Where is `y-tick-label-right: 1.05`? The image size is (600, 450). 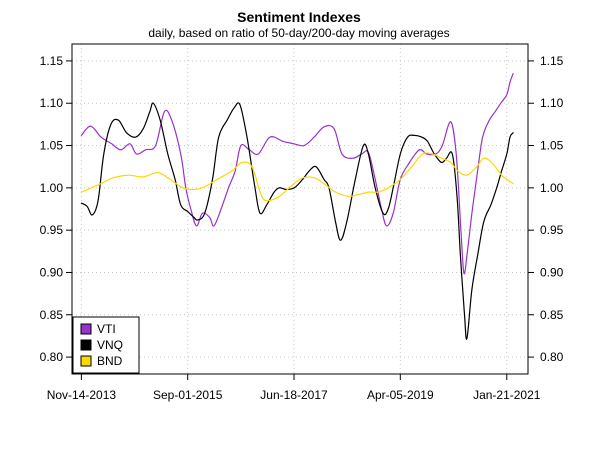
y-tick-label-right: 1.05 is located at coordinates (552, 146).